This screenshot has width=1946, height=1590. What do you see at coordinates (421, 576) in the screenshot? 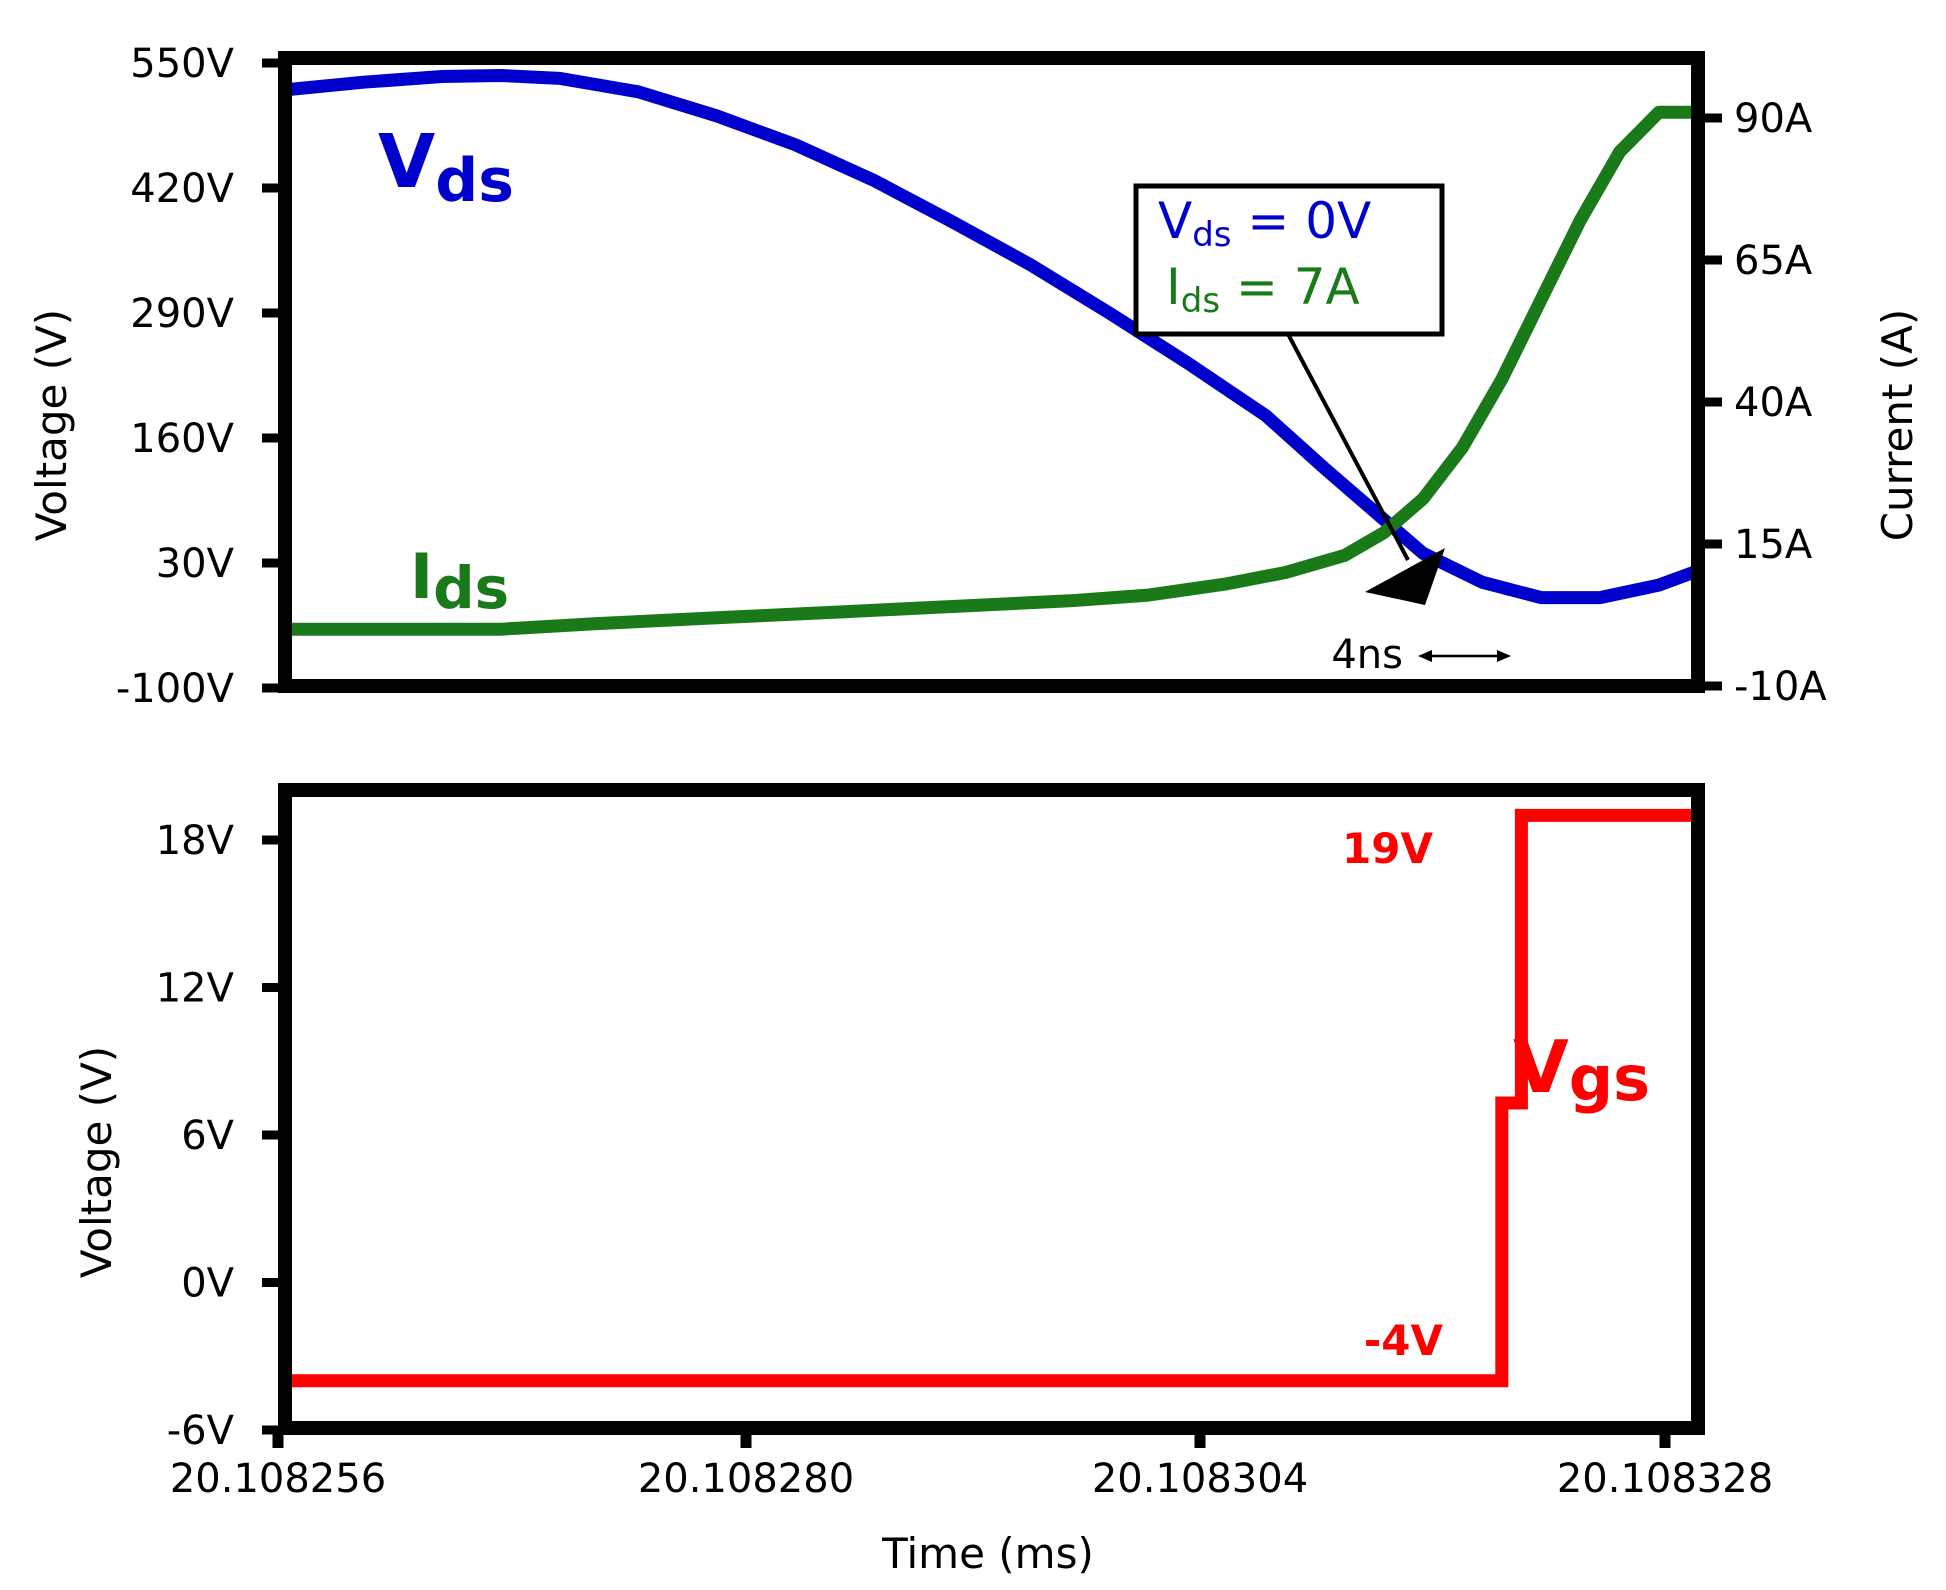
I see `ids-label-main: I` at bounding box center [421, 576].